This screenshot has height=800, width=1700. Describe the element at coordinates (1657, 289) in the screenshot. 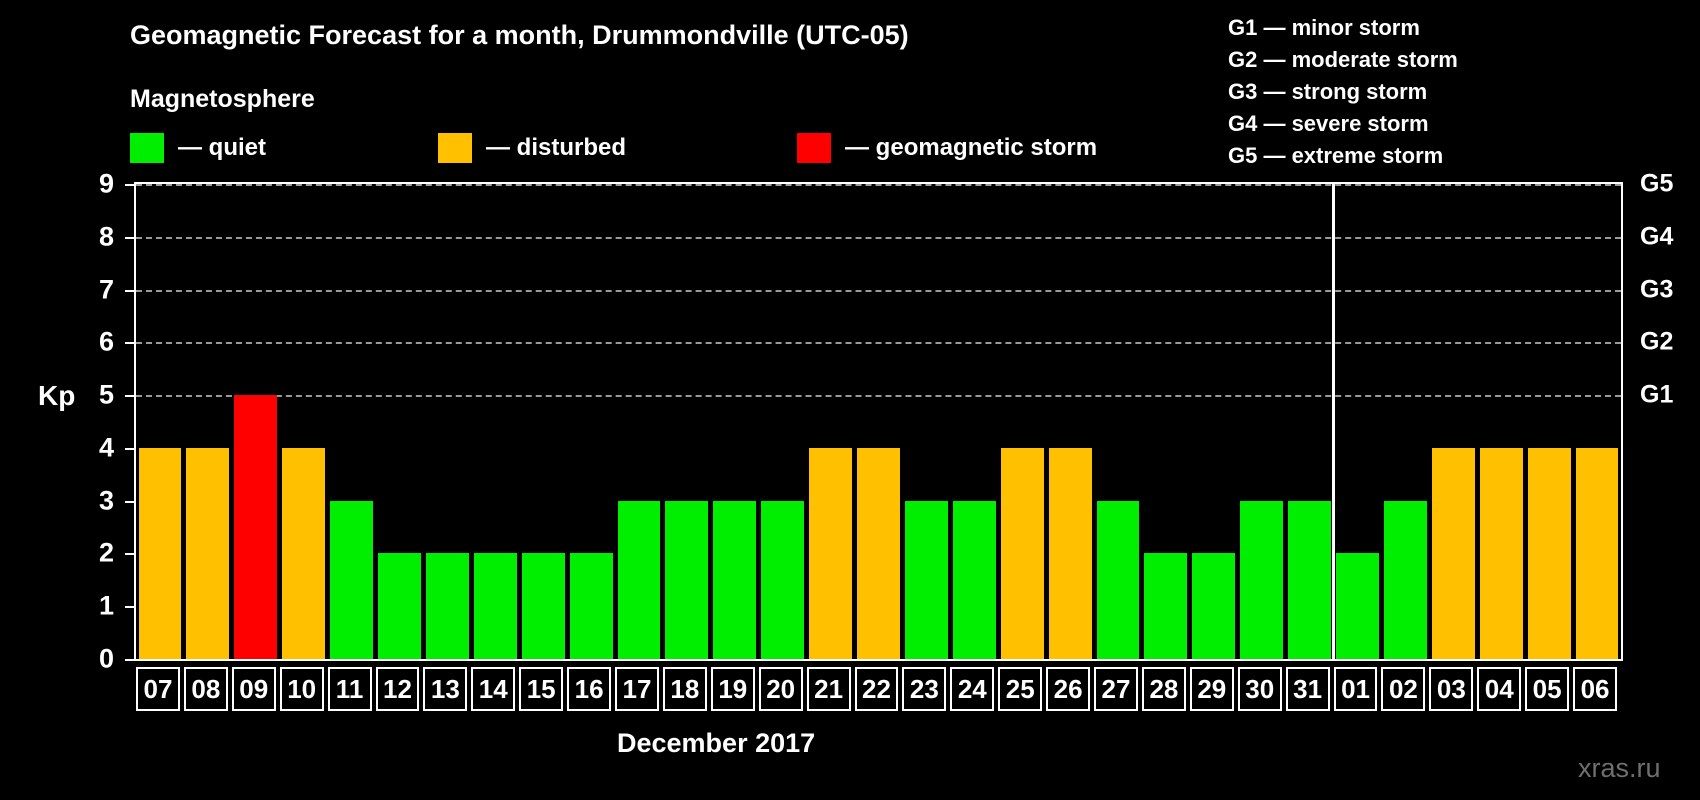

I see `g-axis-label-g3: G3` at that location.